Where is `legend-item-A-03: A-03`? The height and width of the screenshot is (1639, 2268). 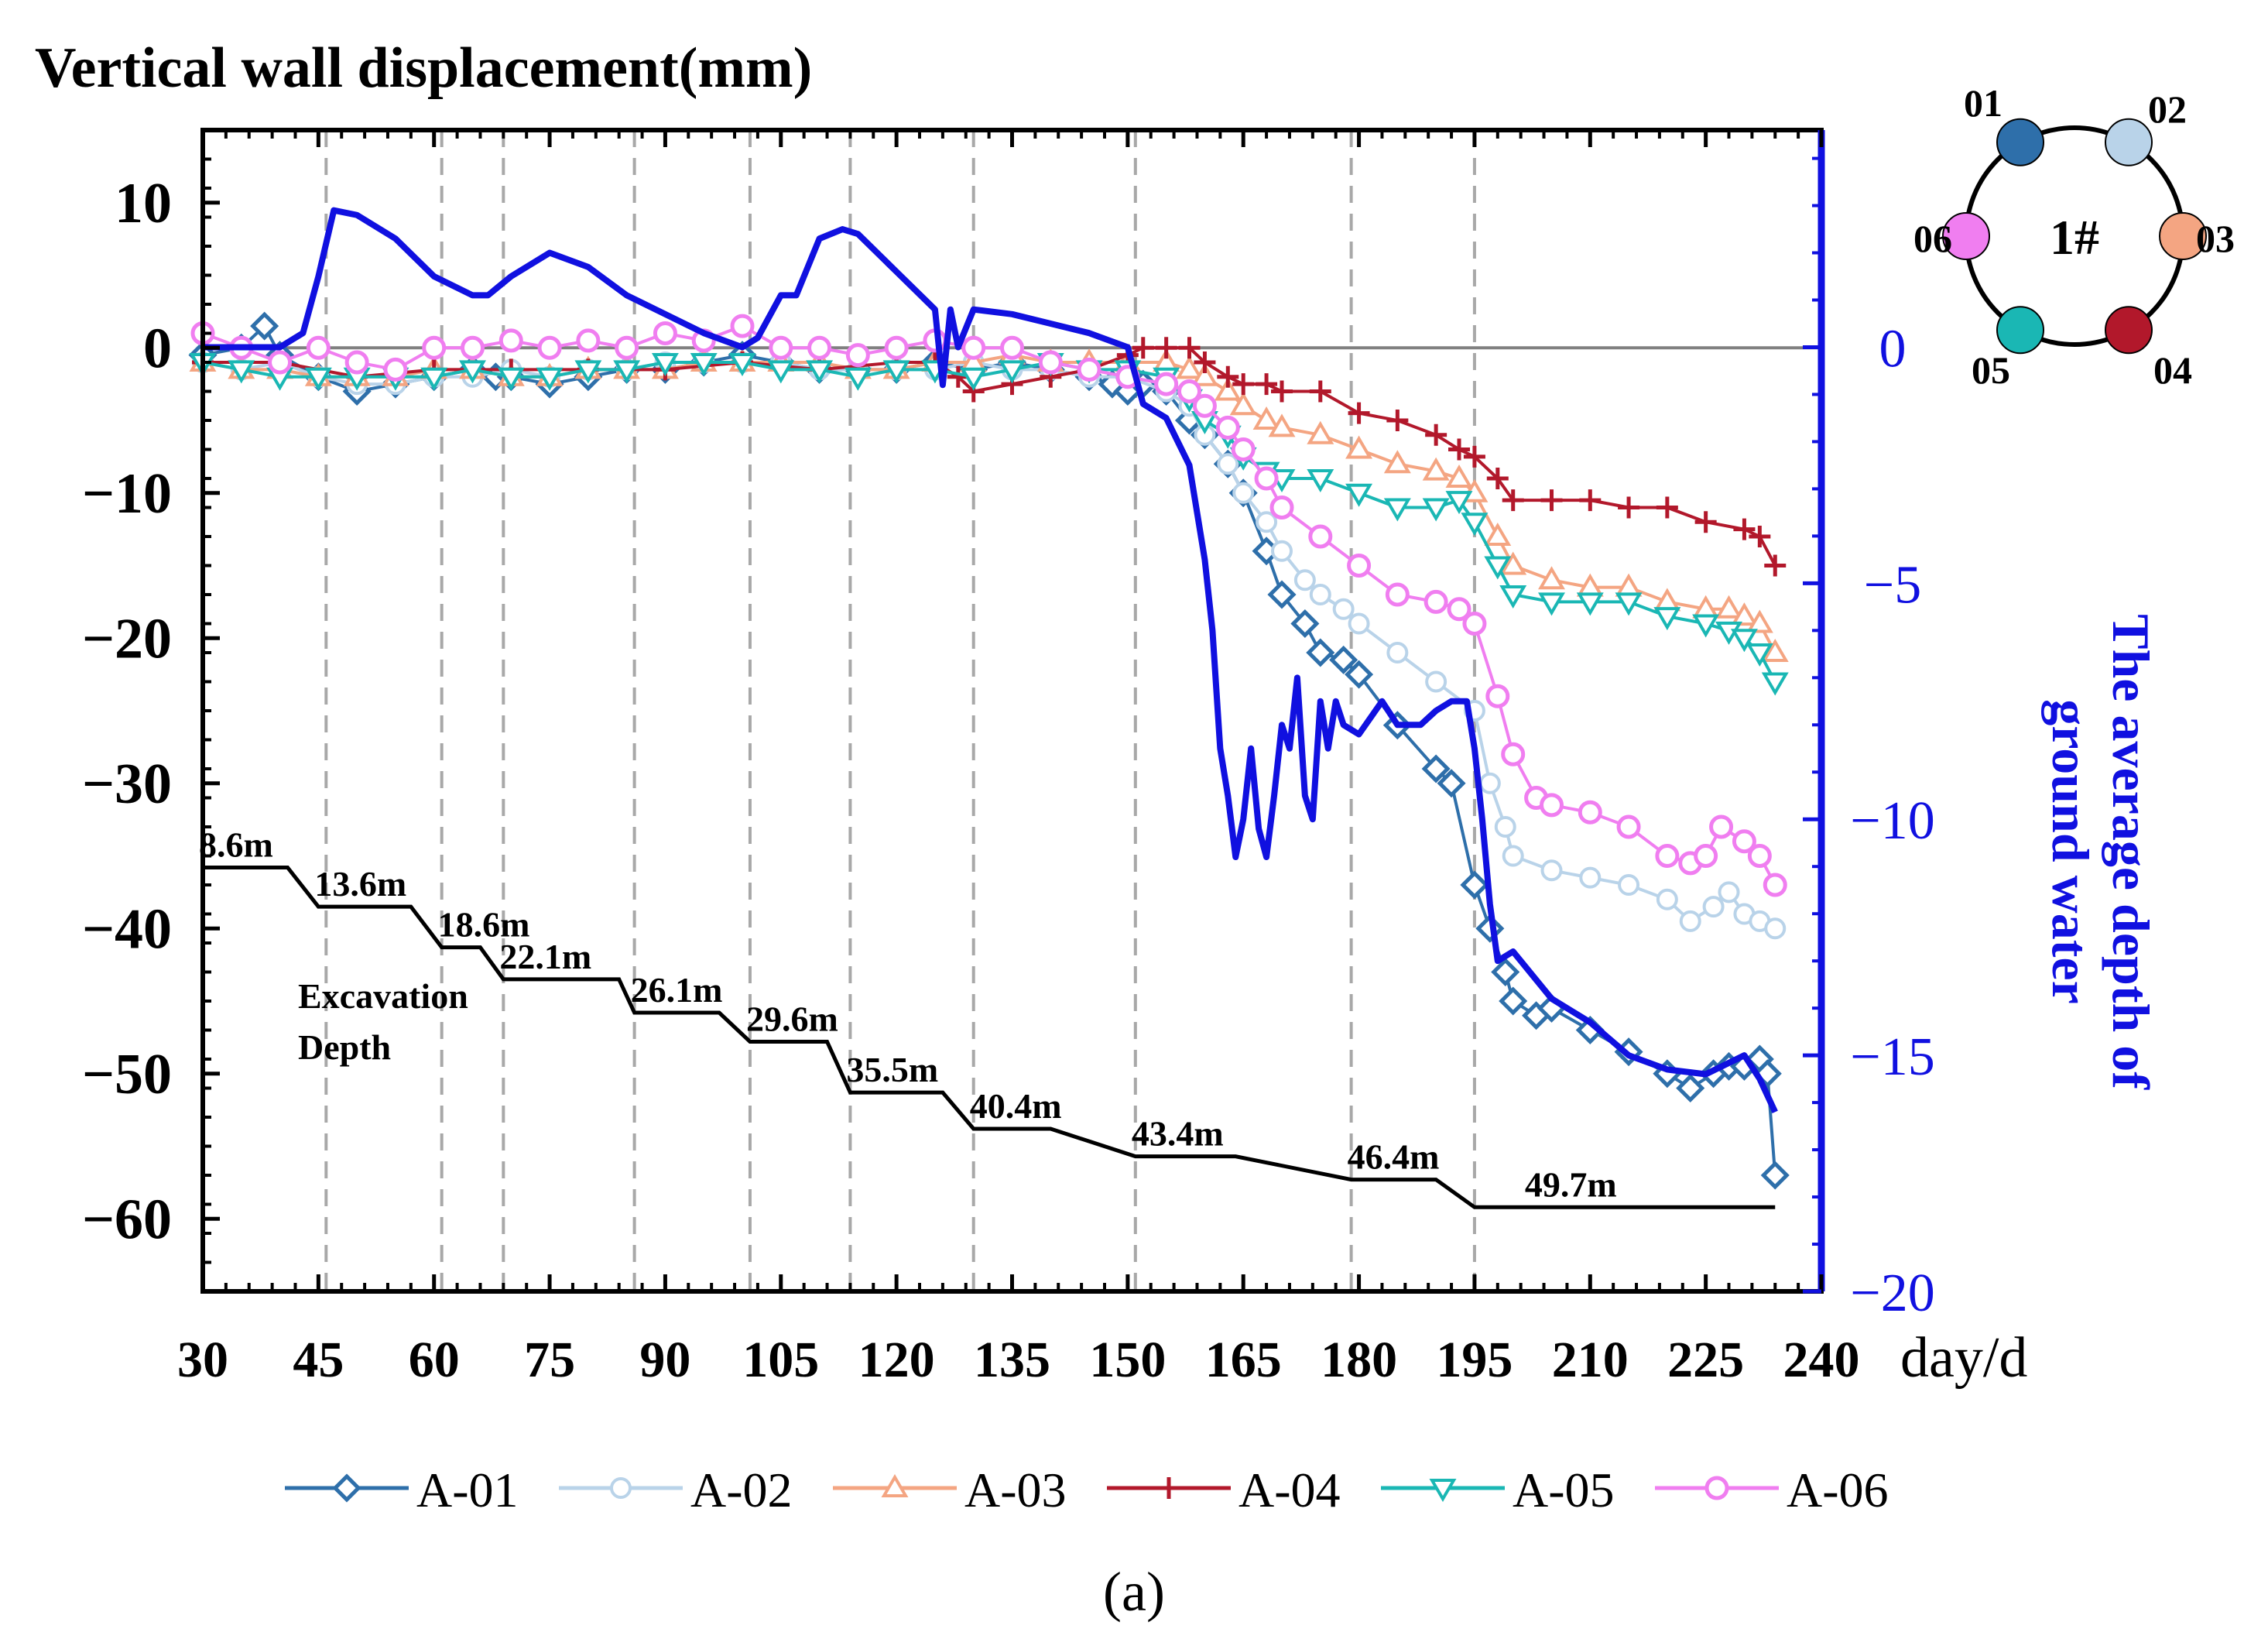
legend-item-A-03: A-03 is located at coordinates (950, 1489).